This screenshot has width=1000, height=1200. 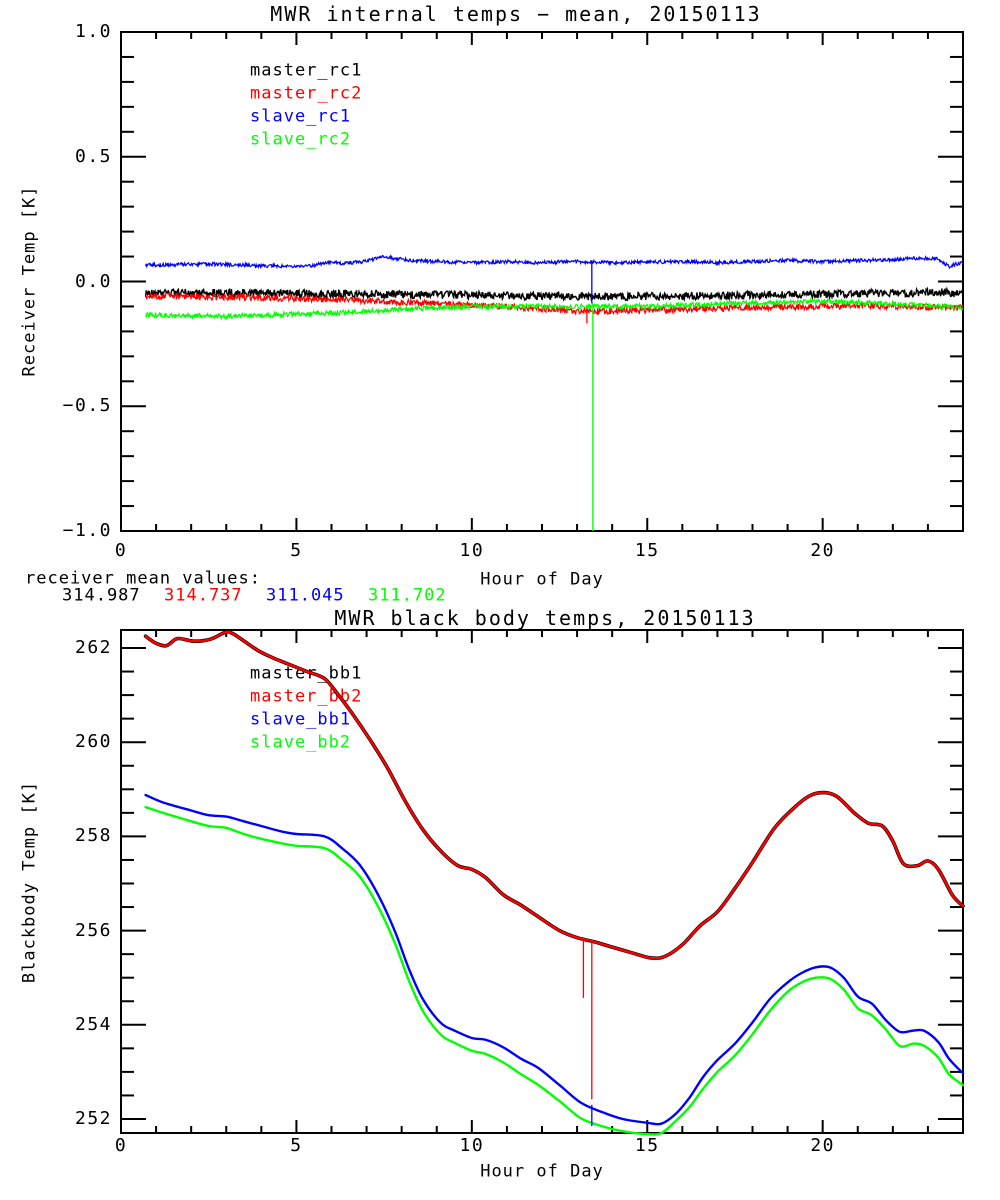 What do you see at coordinates (306, 93) in the screenshot?
I see `legend-item-master_rc2: master_rc2` at bounding box center [306, 93].